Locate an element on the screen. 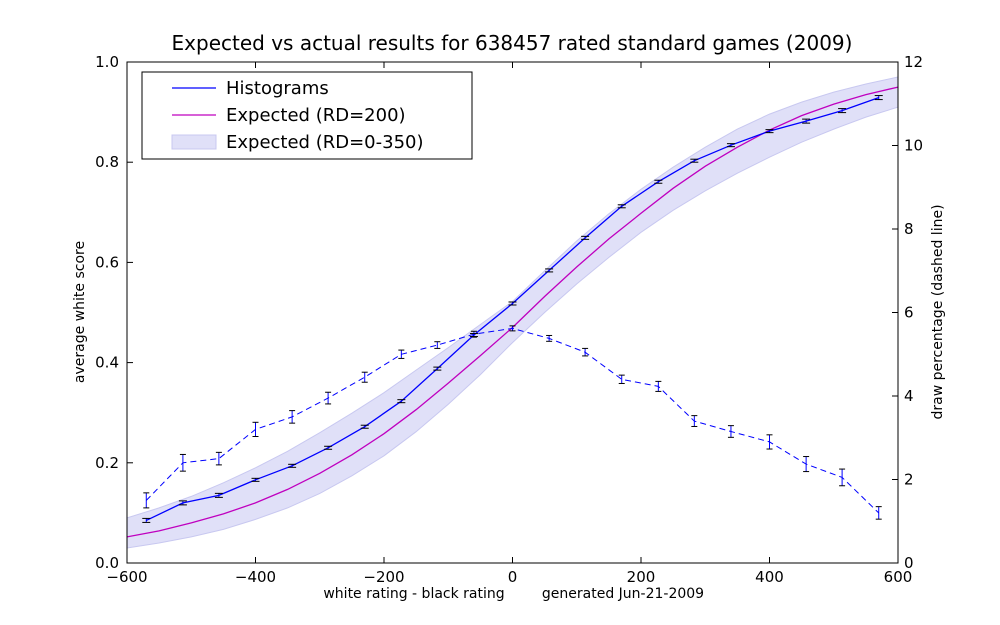 The height and width of the screenshot is (625, 1000). legend-histograms-entry: Histograms is located at coordinates (250, 88).